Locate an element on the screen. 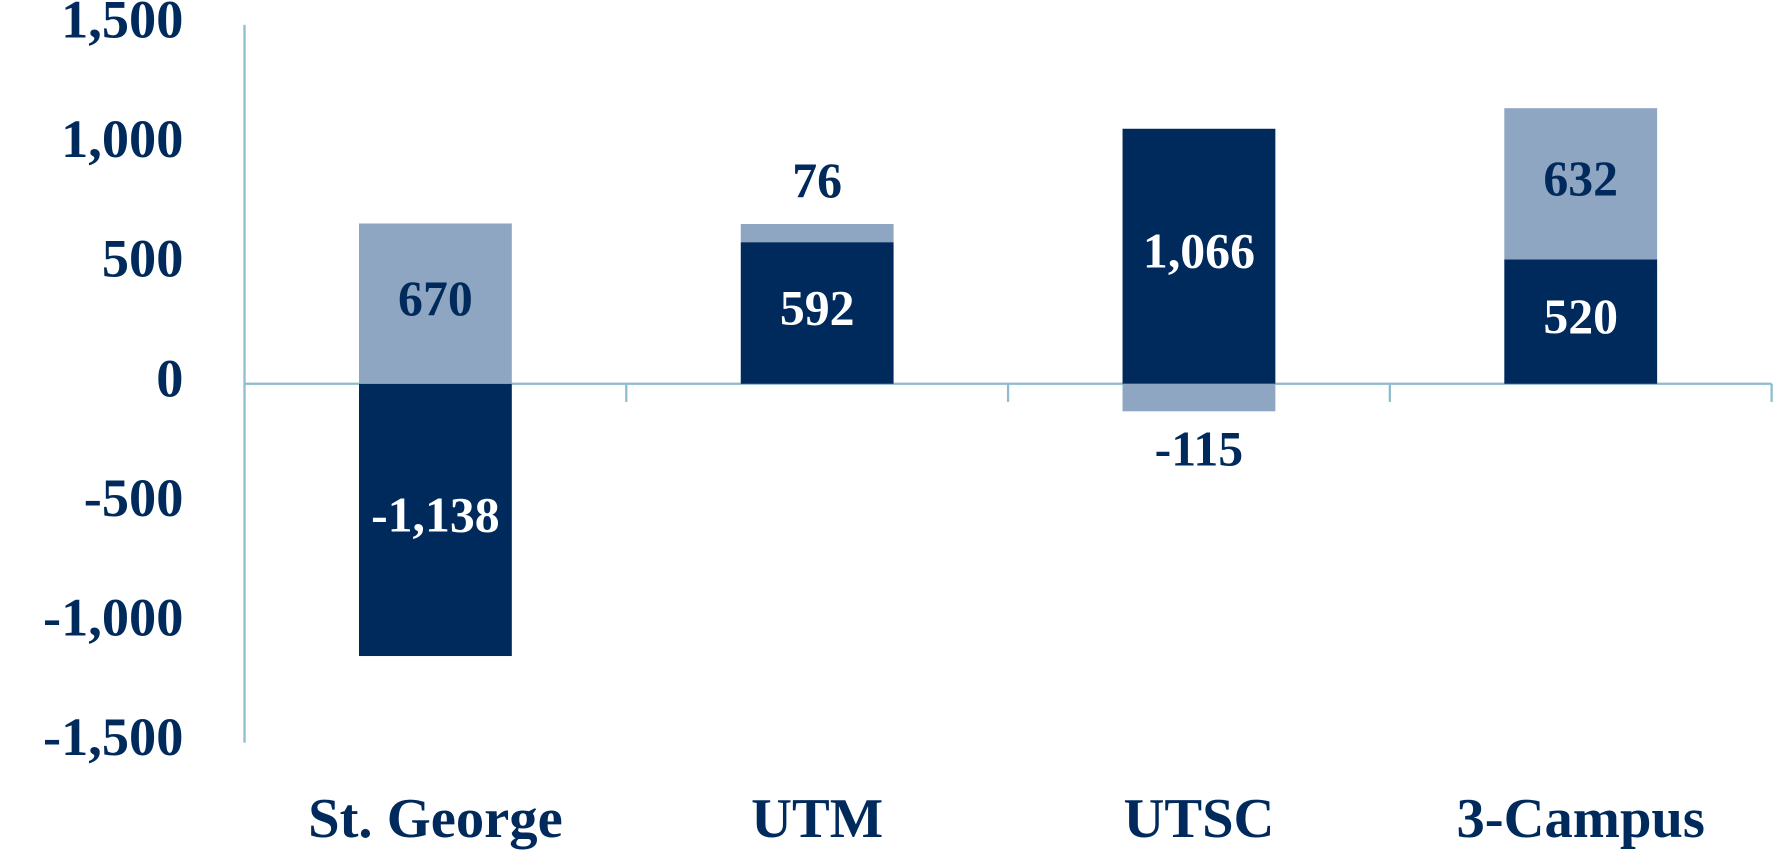 This screenshot has width=1775, height=857. y-tick-label: 0 is located at coordinates (169, 378).